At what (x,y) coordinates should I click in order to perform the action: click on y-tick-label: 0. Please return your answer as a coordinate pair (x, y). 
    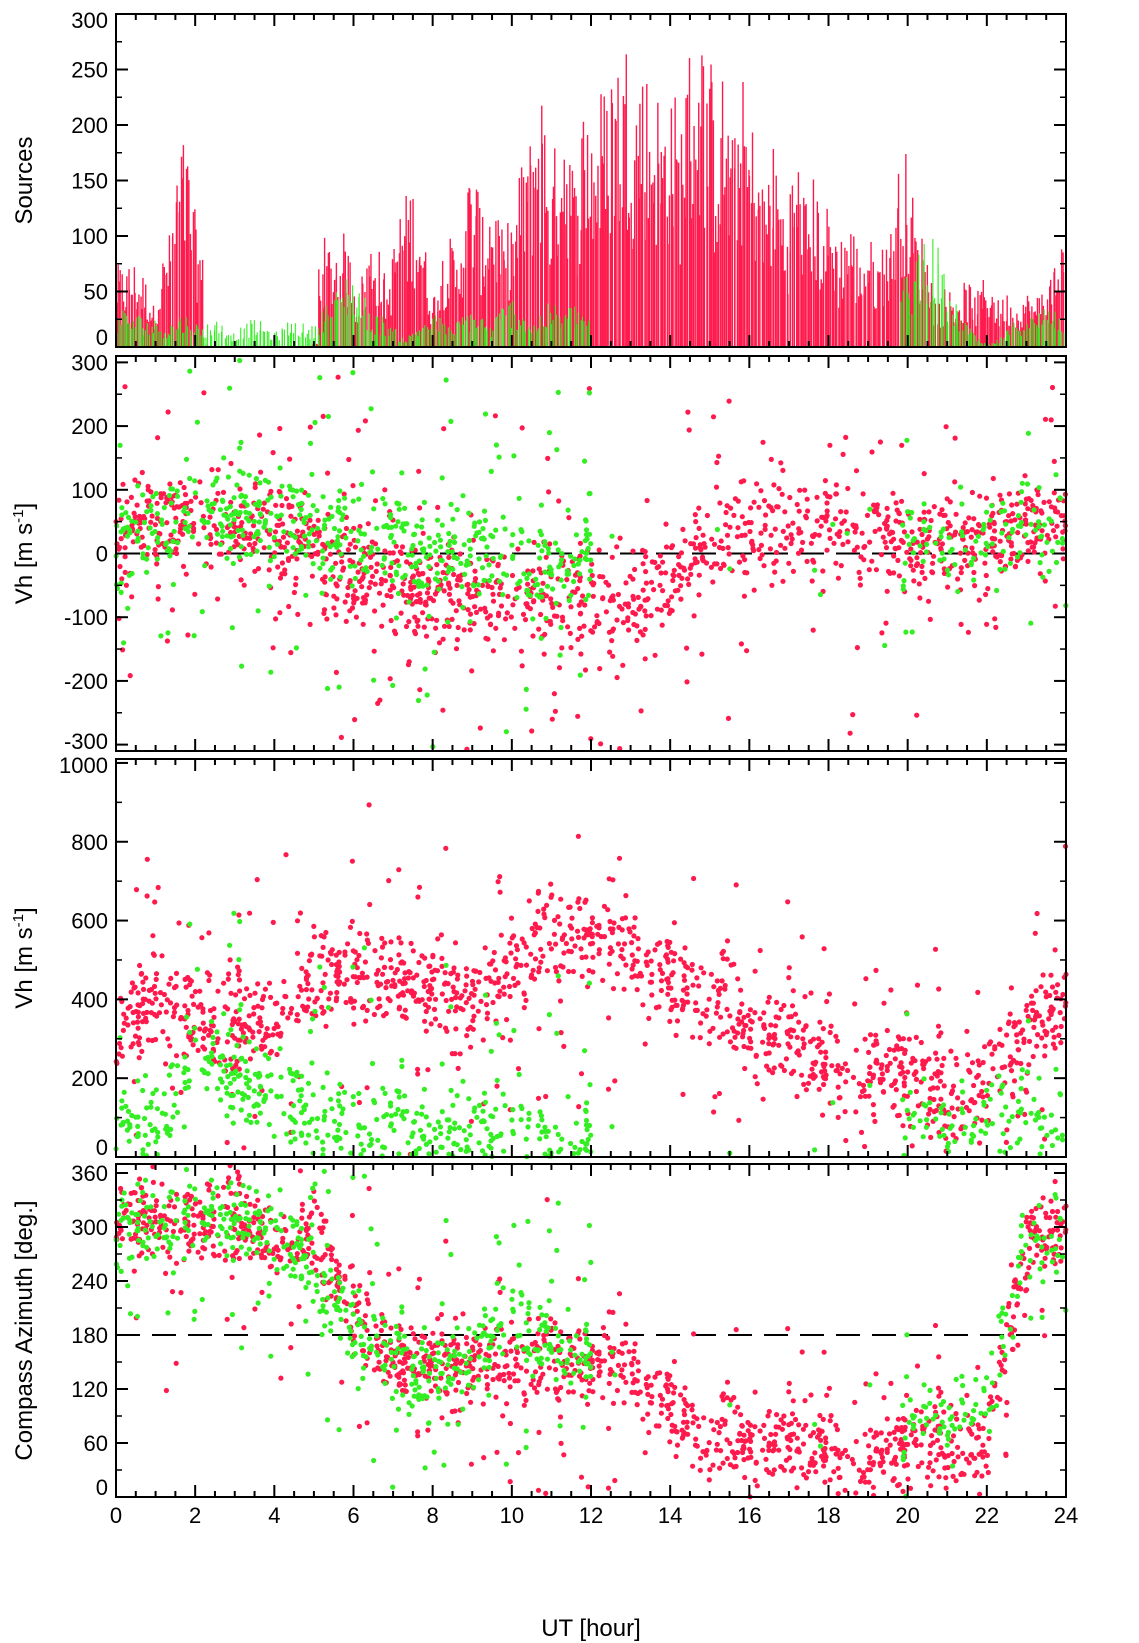
    Looking at the image, I should click on (102, 337).